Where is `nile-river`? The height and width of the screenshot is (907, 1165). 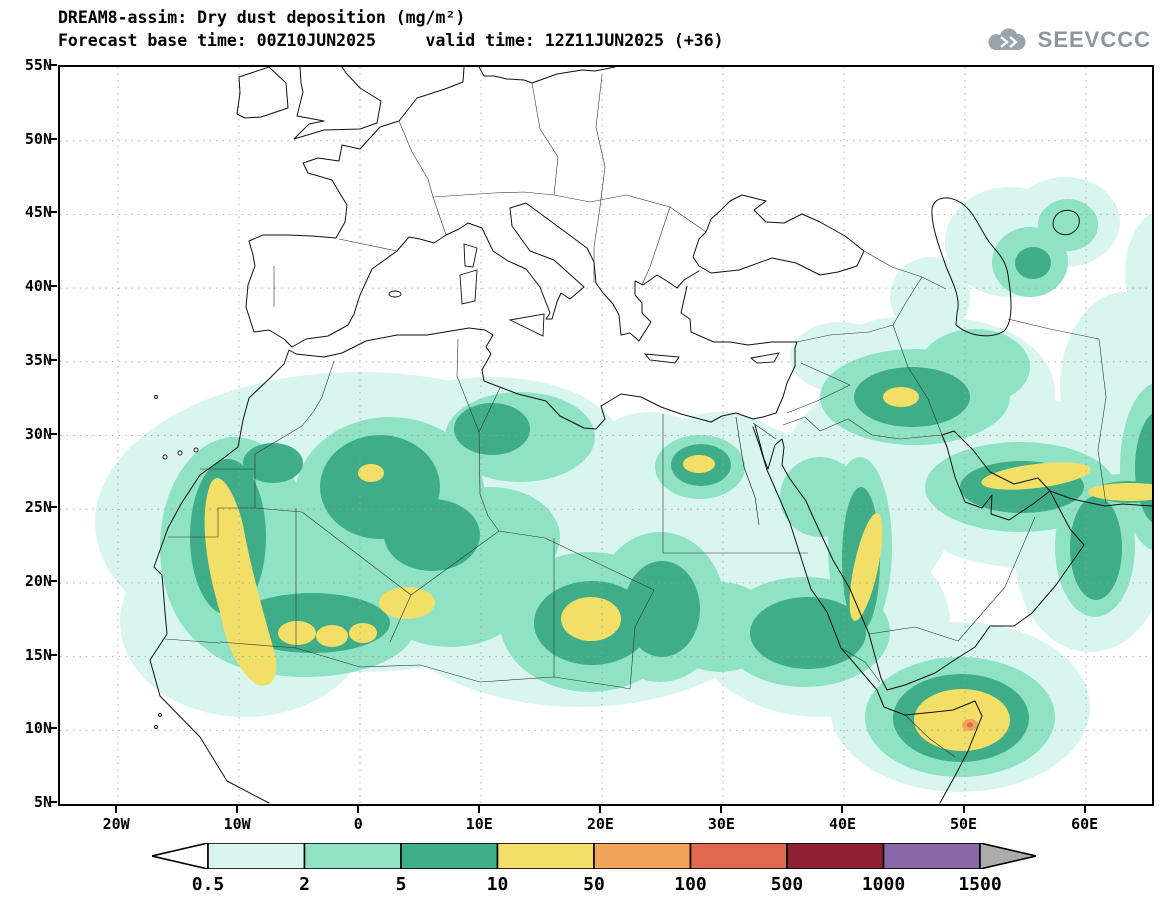 nile-river is located at coordinates (747, 471).